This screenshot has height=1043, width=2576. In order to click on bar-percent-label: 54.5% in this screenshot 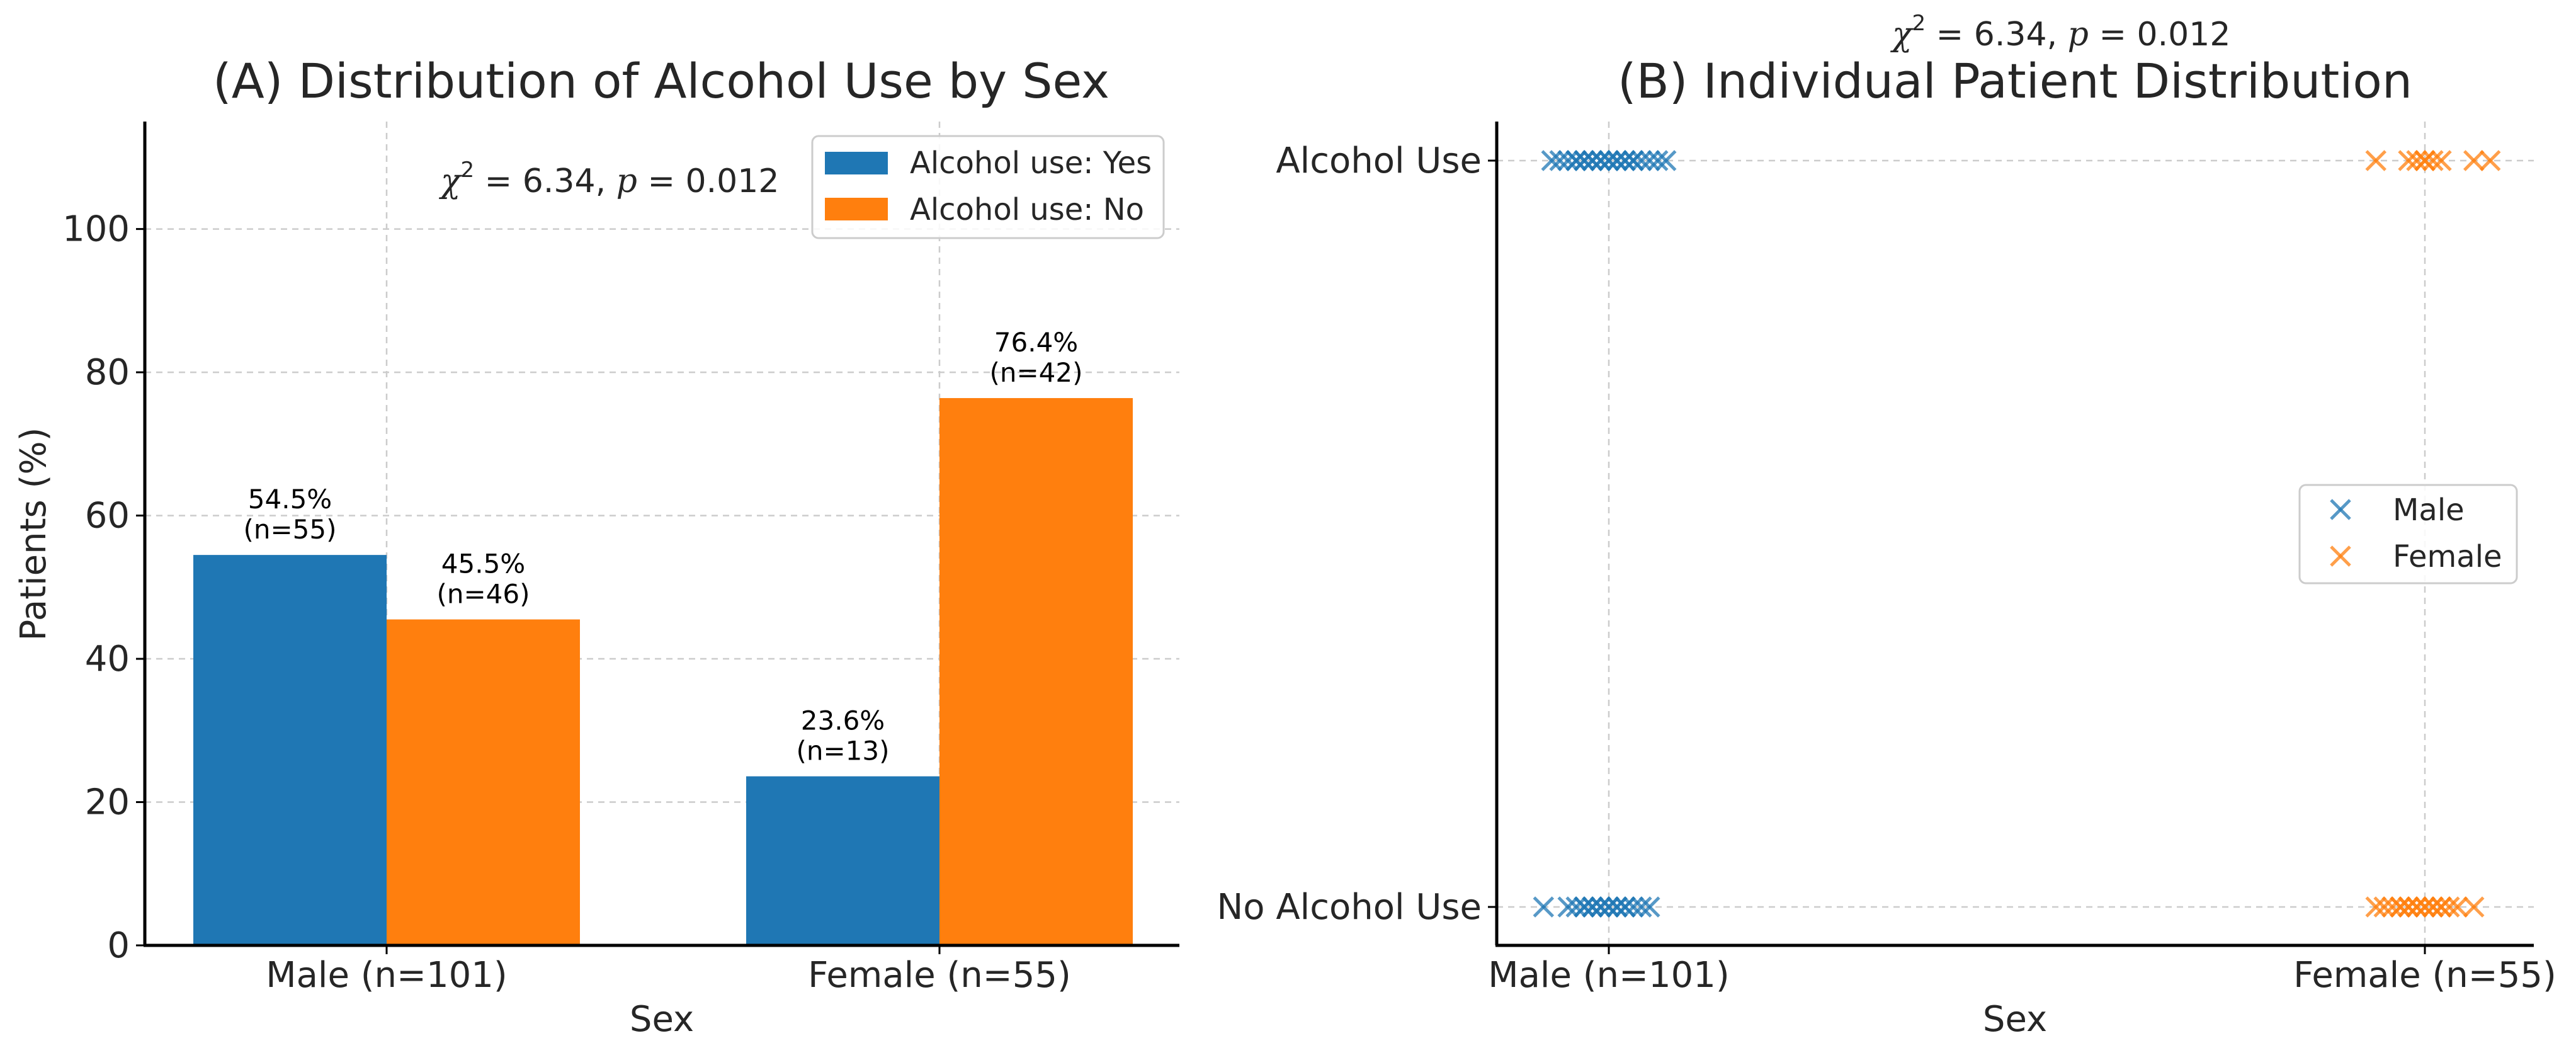, I will do `click(290, 500)`.